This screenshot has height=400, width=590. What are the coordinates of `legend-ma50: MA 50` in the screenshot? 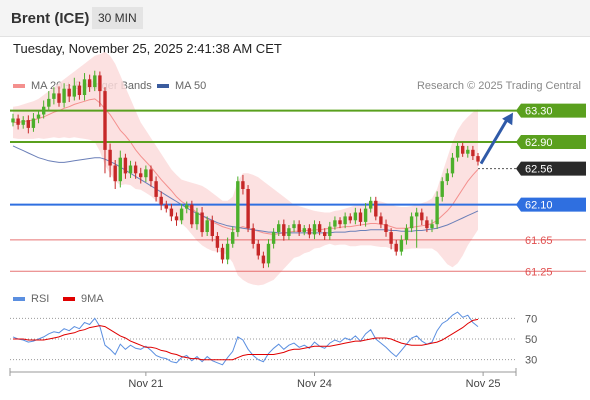 It's located at (181, 86).